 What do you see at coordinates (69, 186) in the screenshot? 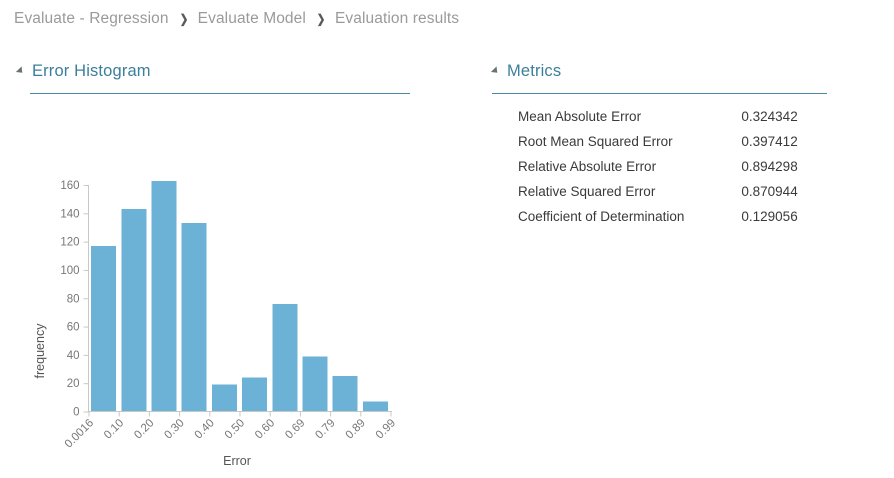
I see `y-tick-label: 160` at bounding box center [69, 186].